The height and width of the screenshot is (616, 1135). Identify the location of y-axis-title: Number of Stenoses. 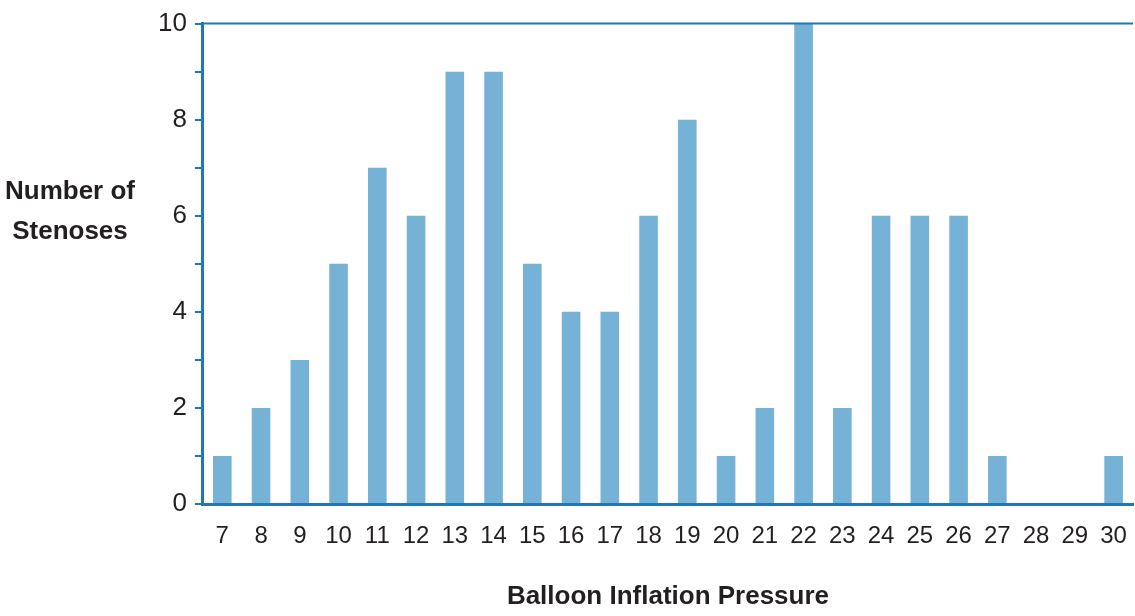
(70, 210).